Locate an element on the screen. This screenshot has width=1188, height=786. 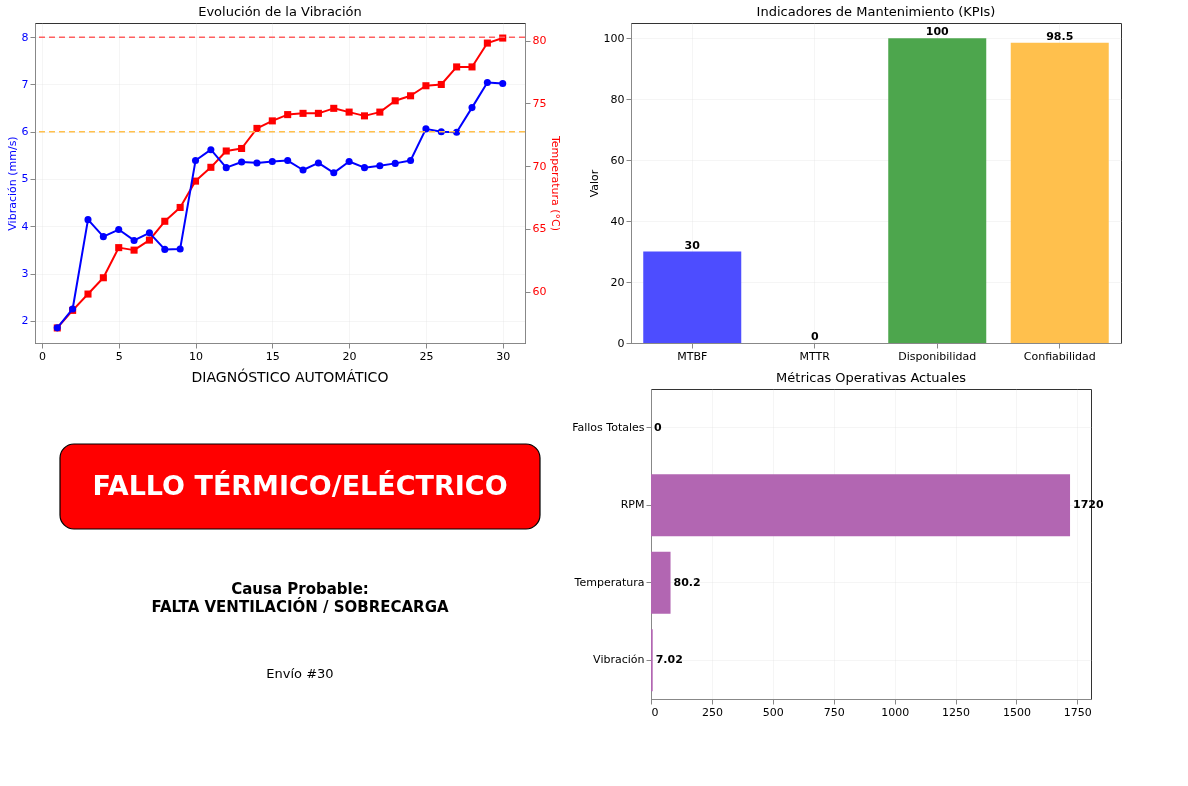
text: Causa Probable: FALTA VENTILACIÓN / SOBRECARGA is located at coordinates (300, 598).